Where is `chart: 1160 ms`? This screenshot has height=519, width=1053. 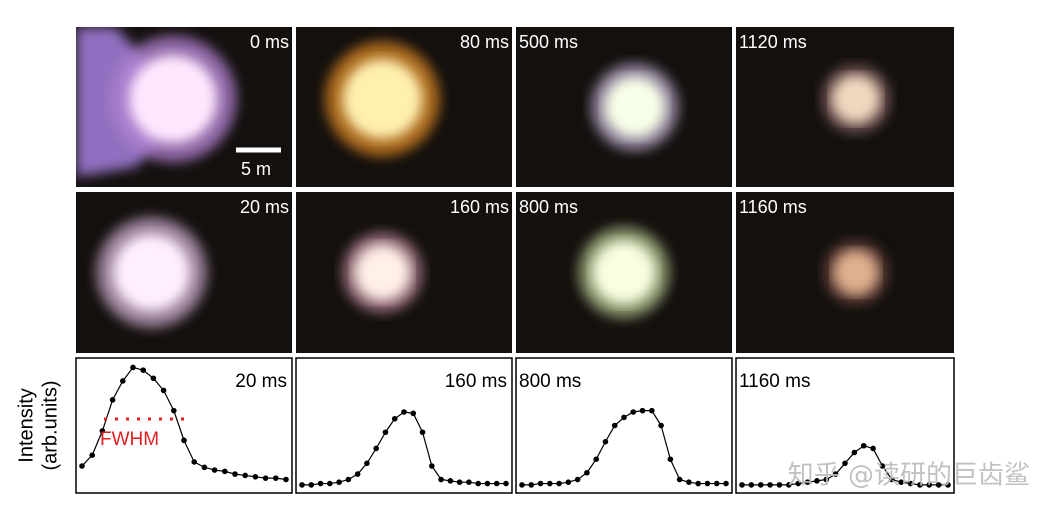
chart: 1160 ms is located at coordinates (845, 425).